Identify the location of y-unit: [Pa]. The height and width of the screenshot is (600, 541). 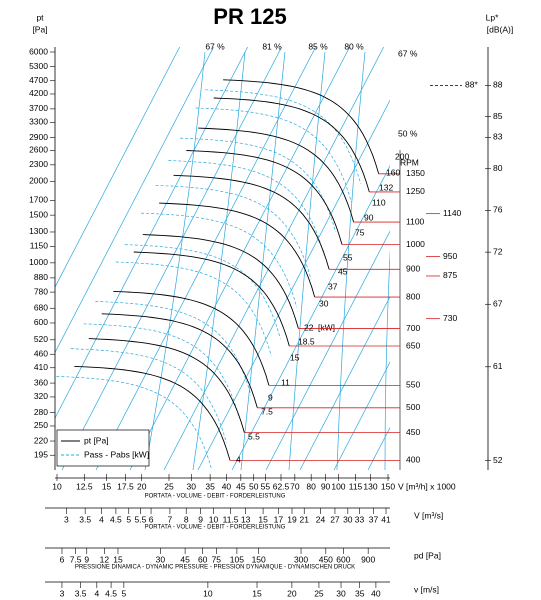
(39, 29).